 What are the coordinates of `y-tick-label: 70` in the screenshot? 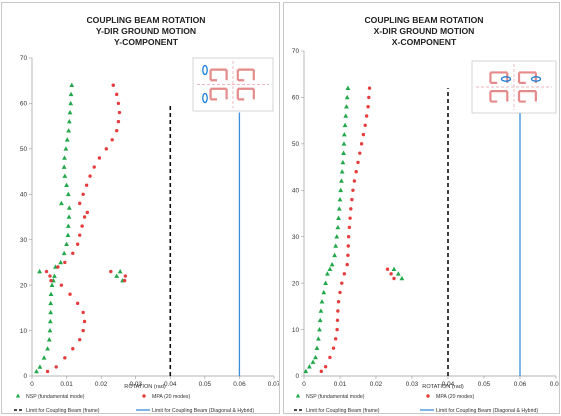 It's located at (24, 58).